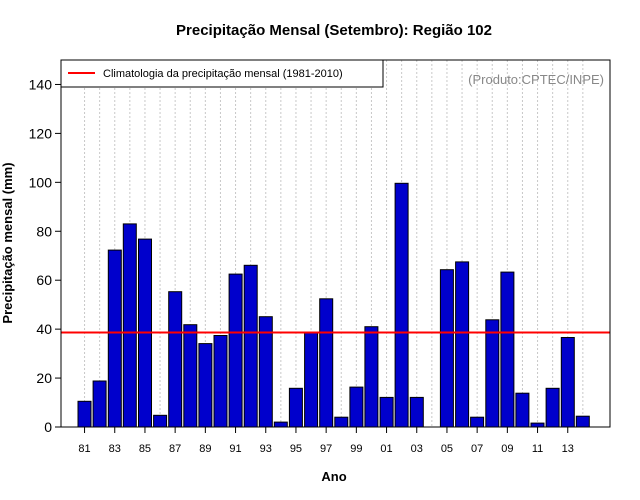 Image resolution: width=640 pixels, height=500 pixels. What do you see at coordinates (537, 449) in the screenshot?
I see `x-tick-label: 11` at bounding box center [537, 449].